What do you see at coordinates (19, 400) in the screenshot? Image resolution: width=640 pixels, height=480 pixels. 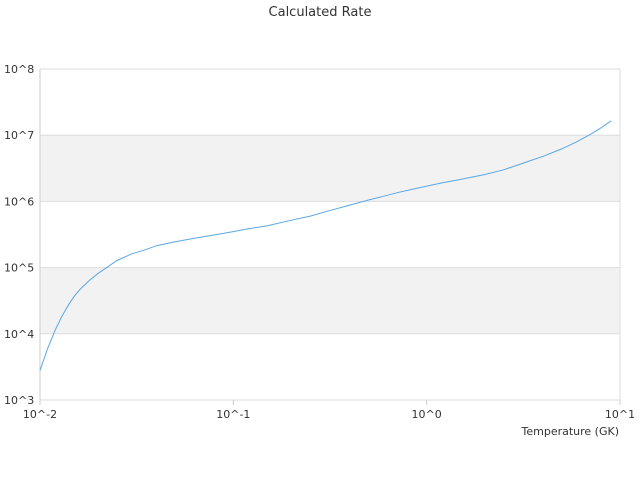 I see `y-tick-label: 10^3` at bounding box center [19, 400].